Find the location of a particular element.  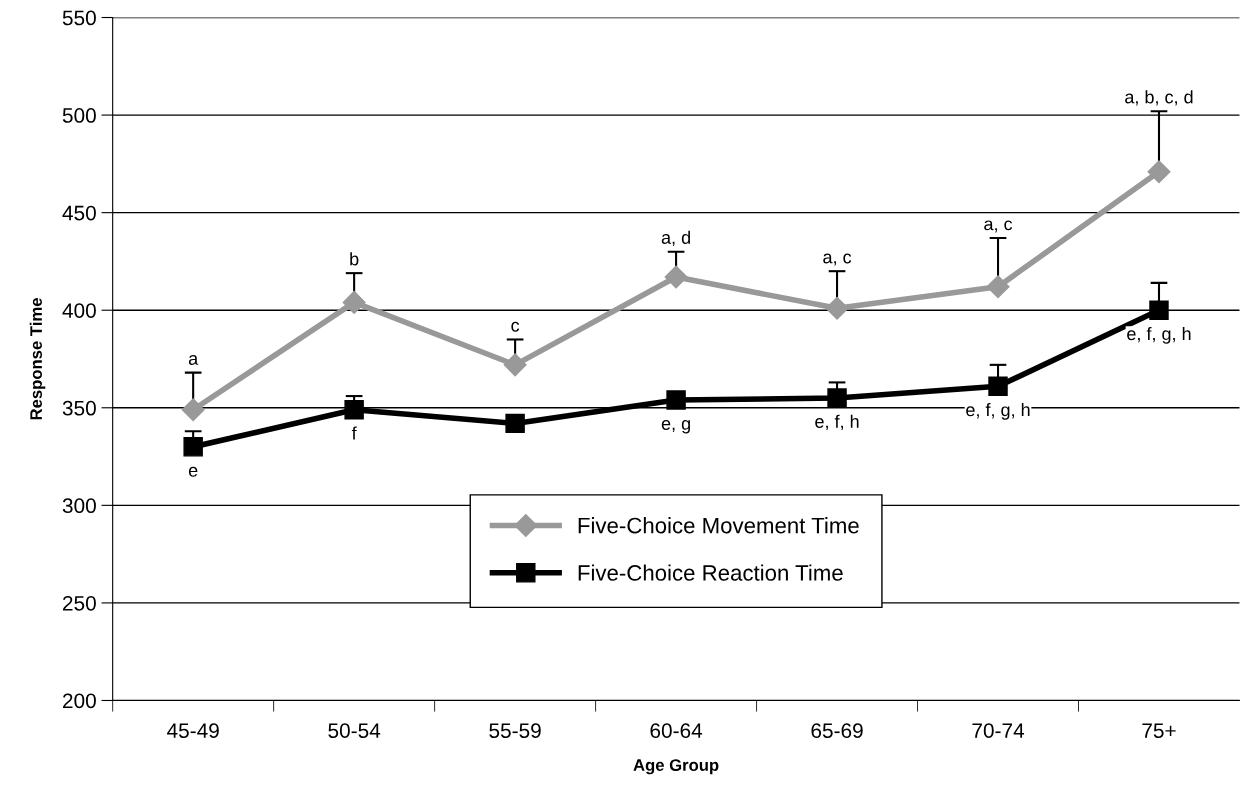

y-tick-label: 200 is located at coordinates (79, 701).